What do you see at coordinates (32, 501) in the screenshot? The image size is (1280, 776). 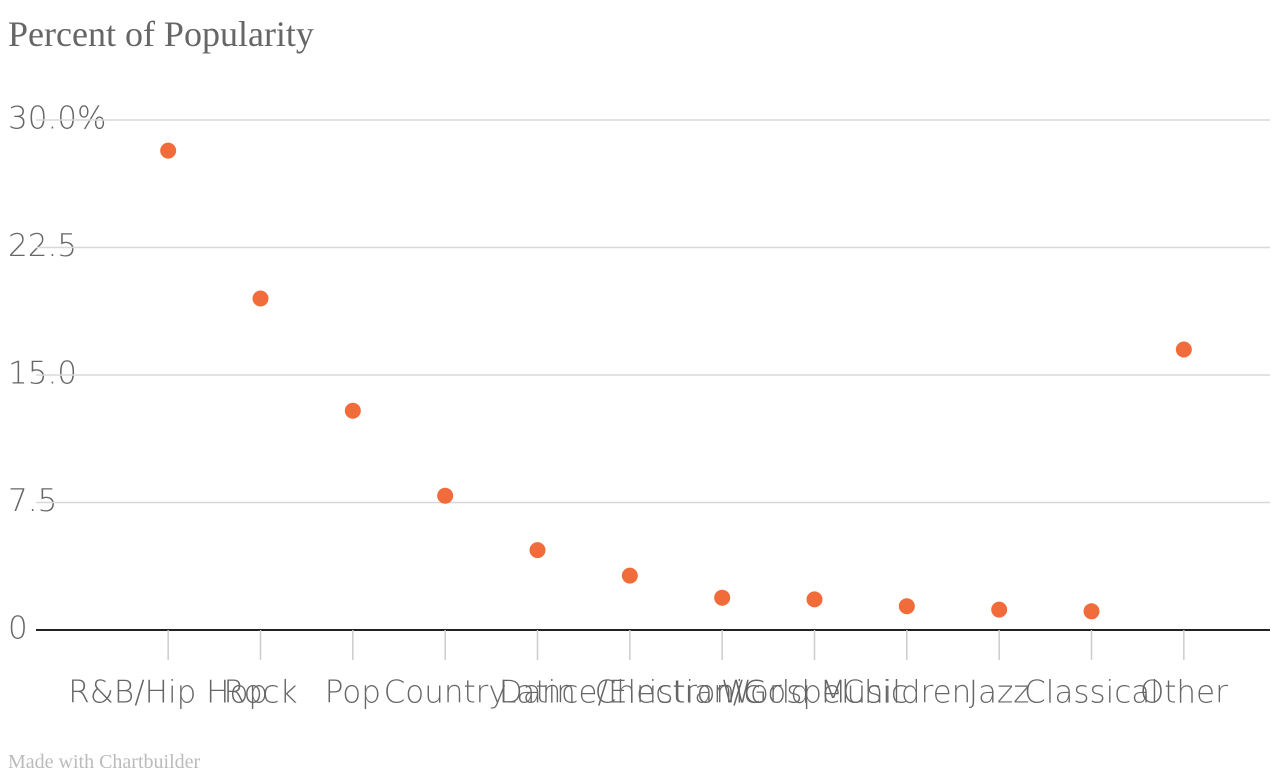 I see `y-tick-label: 7.5` at bounding box center [32, 501].